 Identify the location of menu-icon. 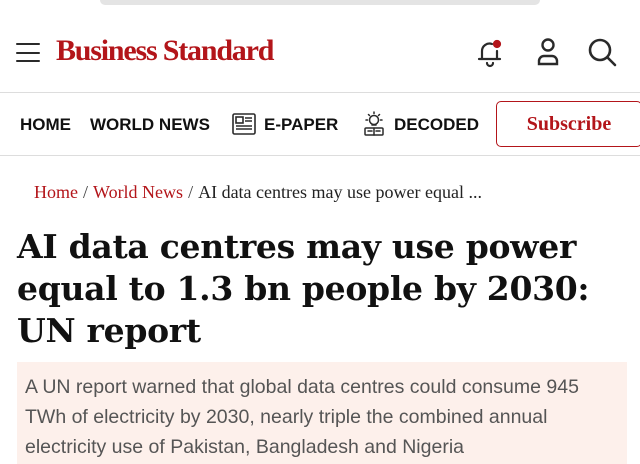
(28, 53).